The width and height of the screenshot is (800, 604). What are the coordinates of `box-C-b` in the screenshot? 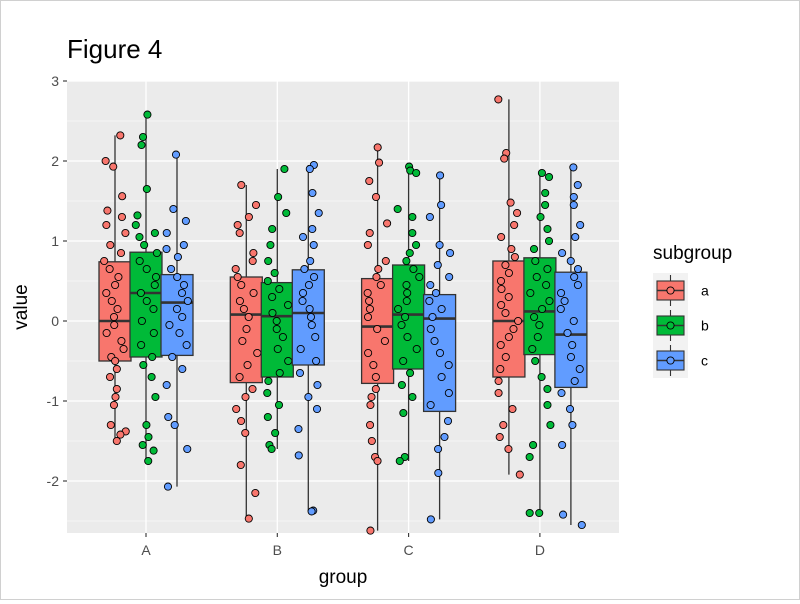 It's located at (408, 314).